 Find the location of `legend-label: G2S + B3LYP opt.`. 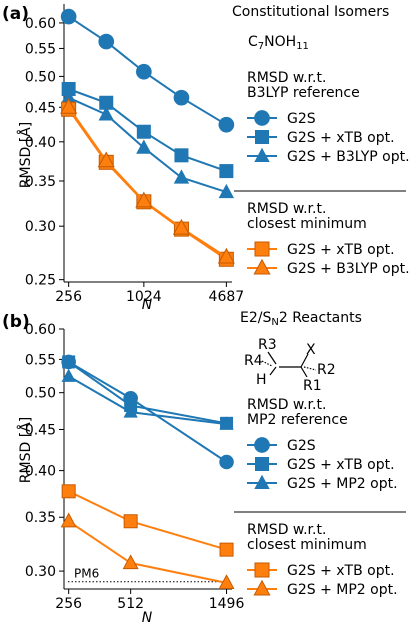

legend-label: G2S + B3LYP opt. is located at coordinates (348, 269).